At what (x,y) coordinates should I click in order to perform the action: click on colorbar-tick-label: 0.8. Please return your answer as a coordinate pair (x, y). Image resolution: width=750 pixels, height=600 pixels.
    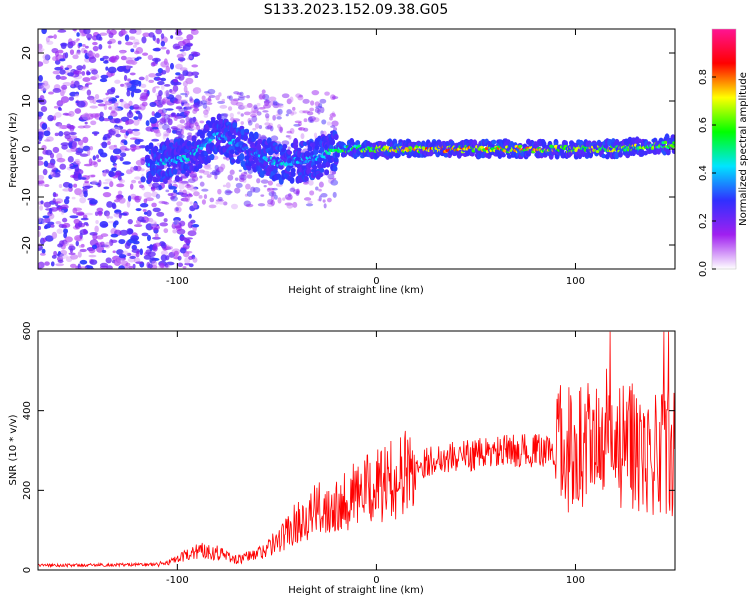
    Looking at the image, I should click on (703, 77).